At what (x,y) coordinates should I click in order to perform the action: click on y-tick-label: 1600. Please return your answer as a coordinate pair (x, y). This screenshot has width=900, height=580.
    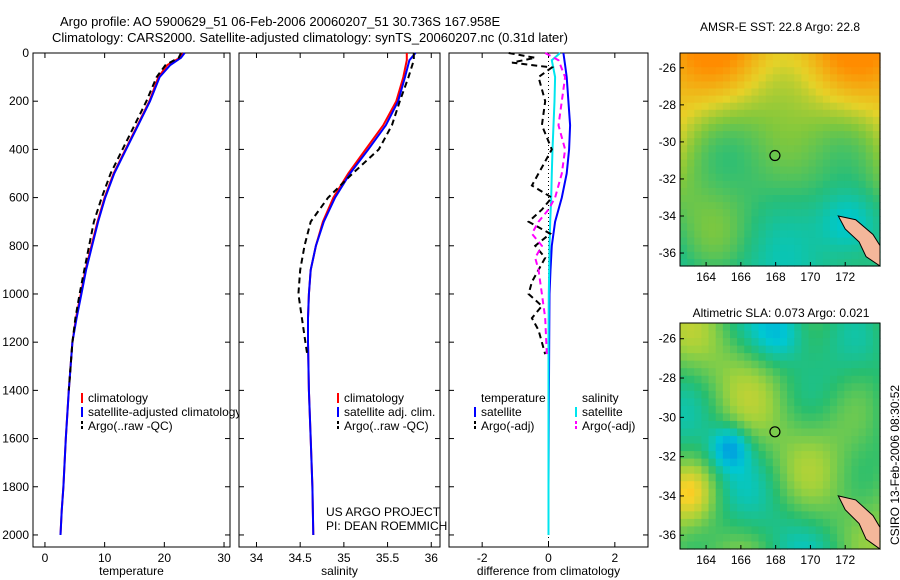
    Looking at the image, I should click on (15, 439).